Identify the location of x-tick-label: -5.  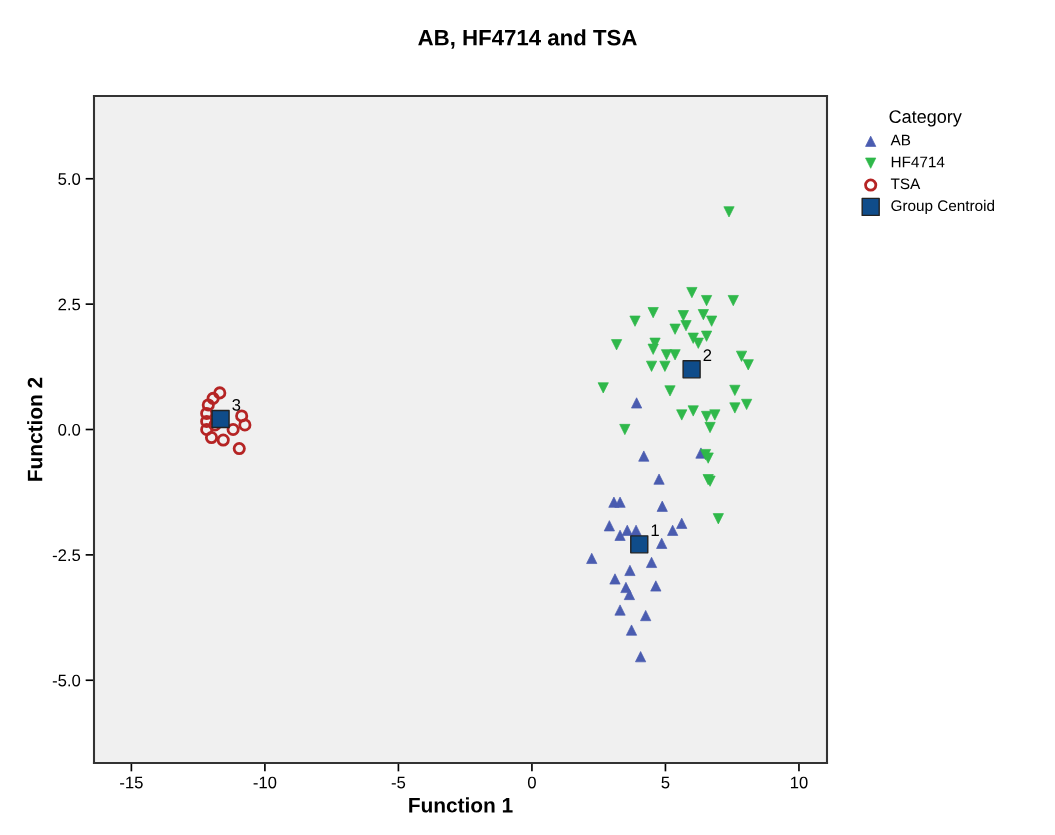
(398, 782).